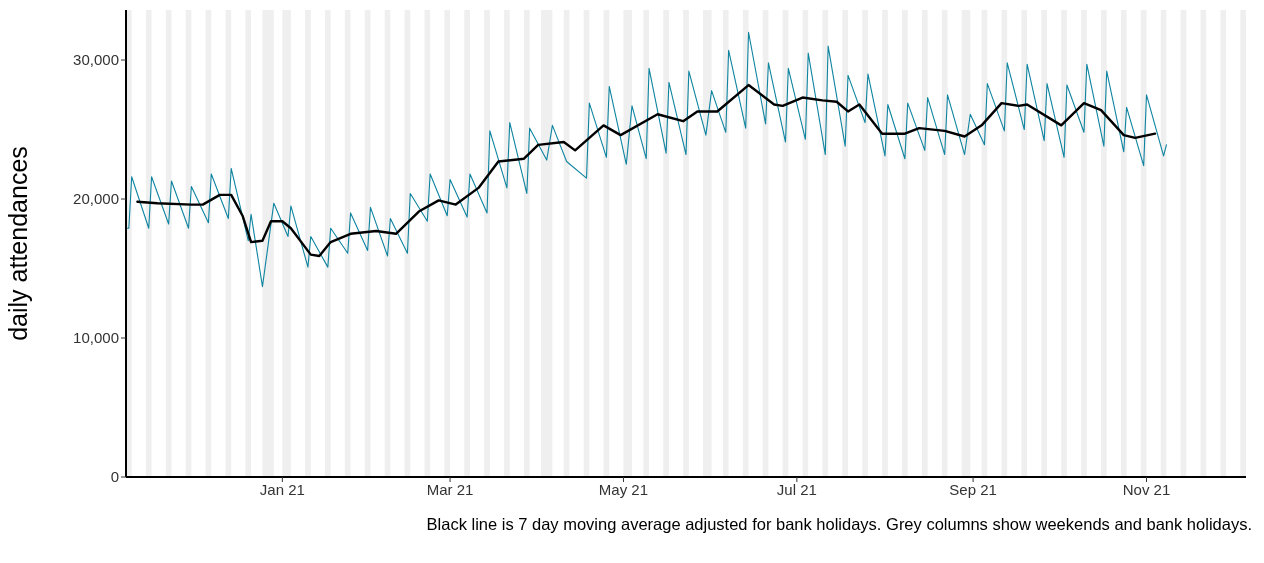  Describe the element at coordinates (1146, 489) in the screenshot. I see `x-tick-label: Nov 21` at that location.